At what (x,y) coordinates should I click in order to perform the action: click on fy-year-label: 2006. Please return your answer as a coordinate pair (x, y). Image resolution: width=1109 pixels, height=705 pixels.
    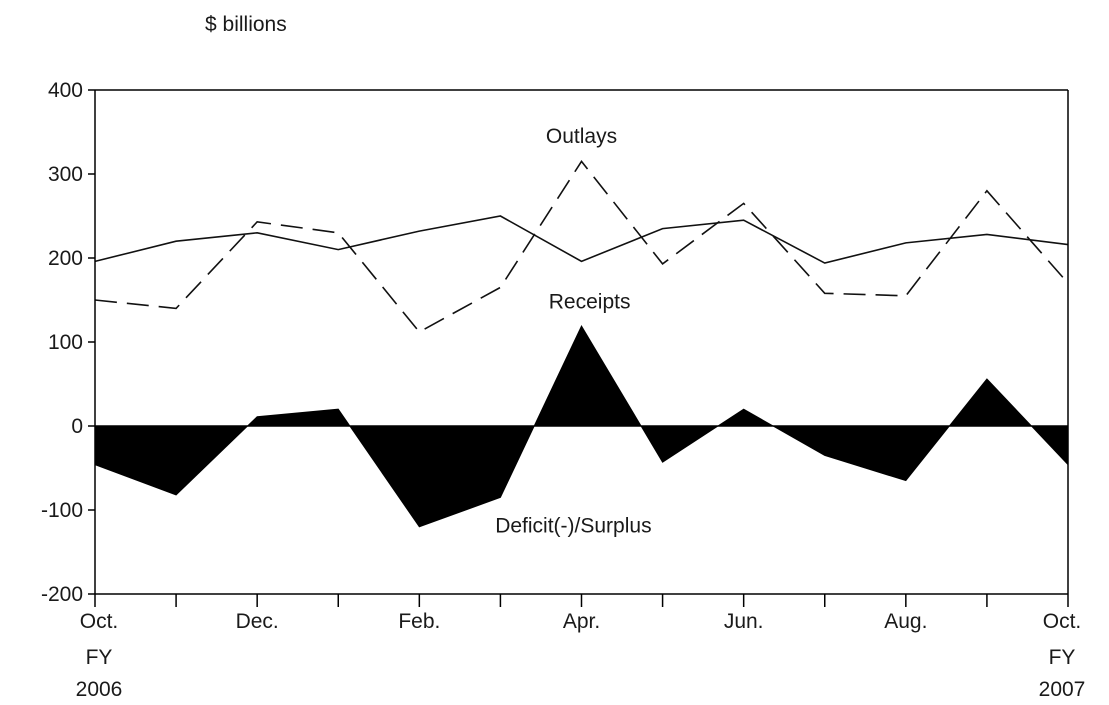
    Looking at the image, I should click on (99, 689).